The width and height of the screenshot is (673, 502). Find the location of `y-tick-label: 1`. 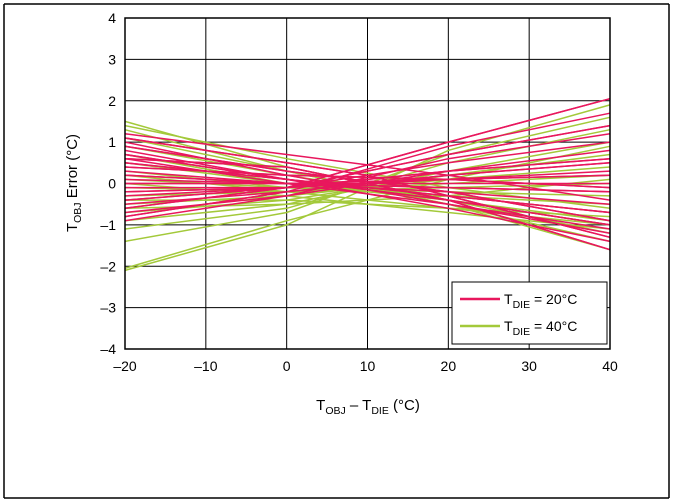

y-tick-label: 1 is located at coordinates (112, 142).